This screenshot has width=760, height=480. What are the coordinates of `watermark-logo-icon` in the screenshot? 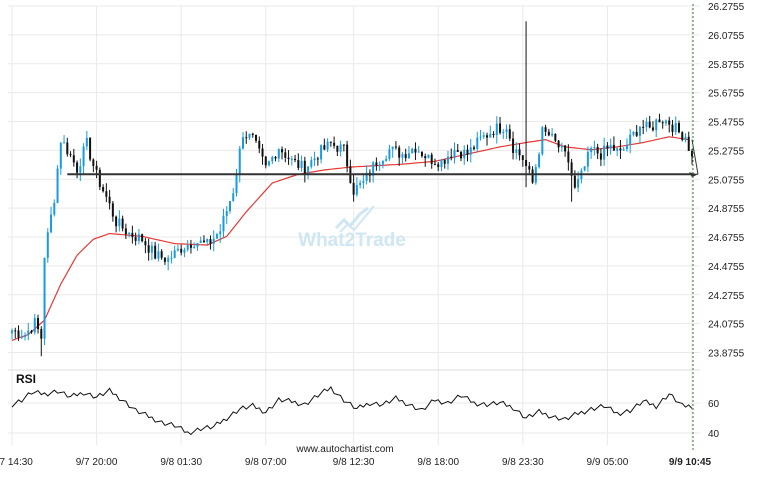 It's located at (354, 219).